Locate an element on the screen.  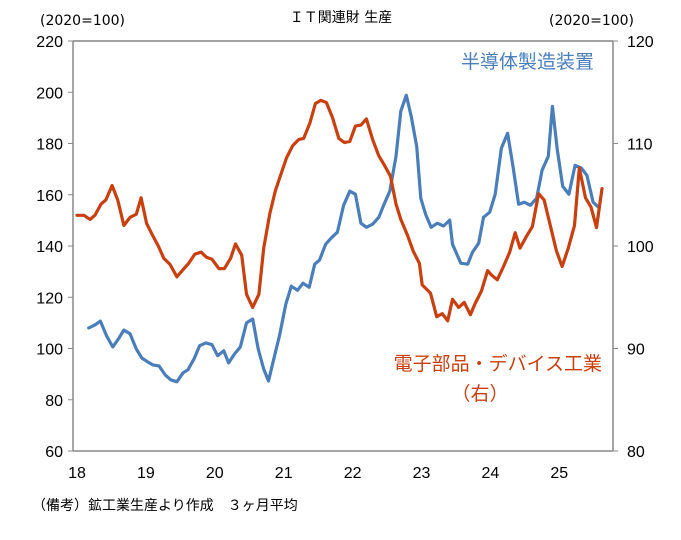
x-tick-label: 20 is located at coordinates (215, 473).